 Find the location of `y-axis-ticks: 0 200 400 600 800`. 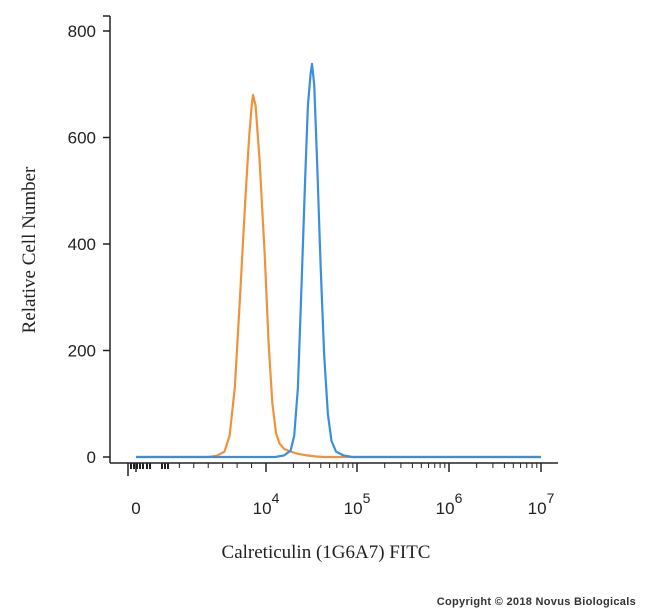

y-axis-ticks: 0 200 400 600 800 is located at coordinates (89, 241).